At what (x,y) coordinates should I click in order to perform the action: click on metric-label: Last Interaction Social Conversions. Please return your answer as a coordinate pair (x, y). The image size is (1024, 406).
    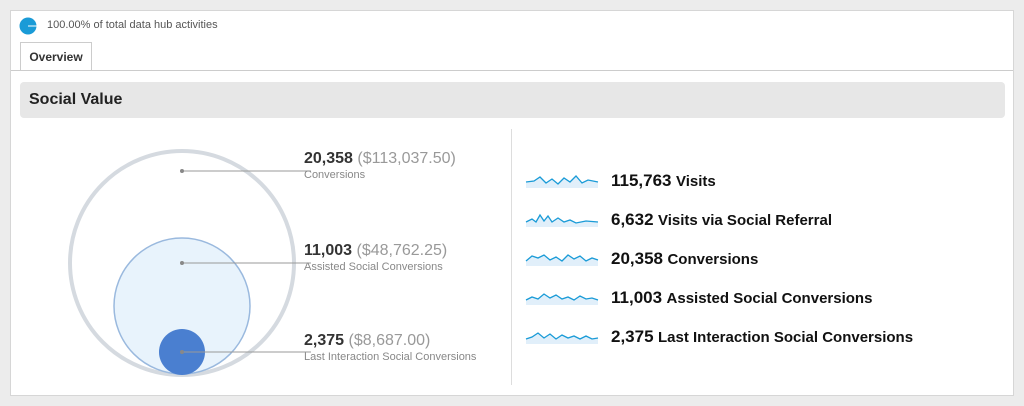
    Looking at the image, I should click on (786, 337).